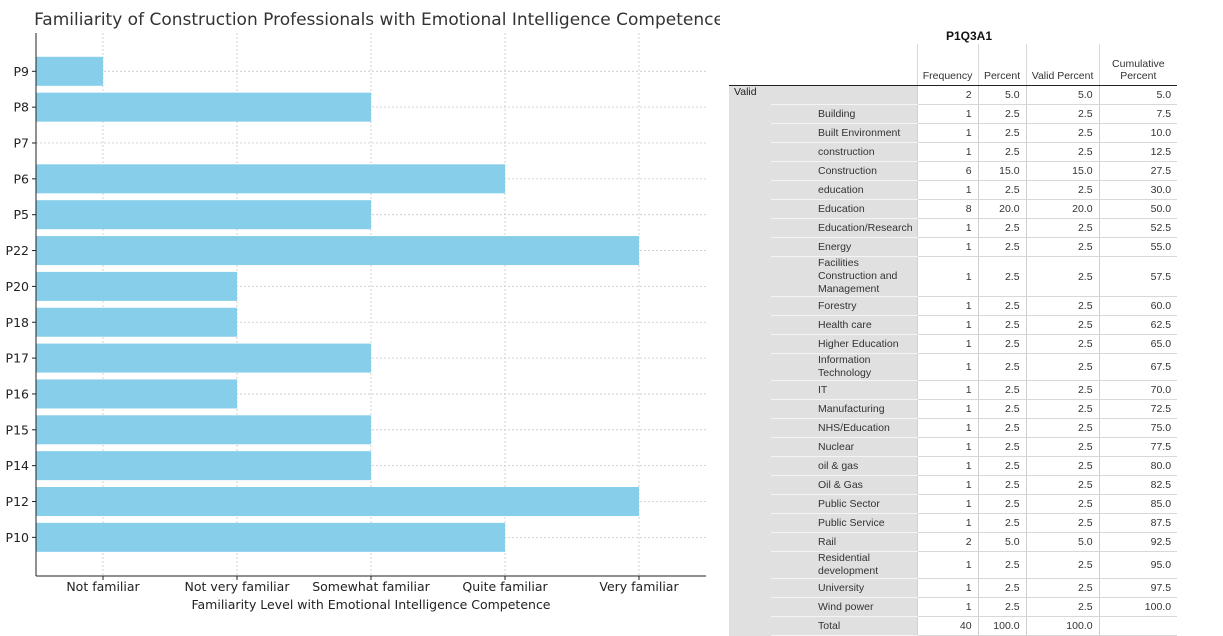 This screenshot has height=636, width=1223. What do you see at coordinates (17, 286) in the screenshot?
I see `y-tick-label: P20` at bounding box center [17, 286].